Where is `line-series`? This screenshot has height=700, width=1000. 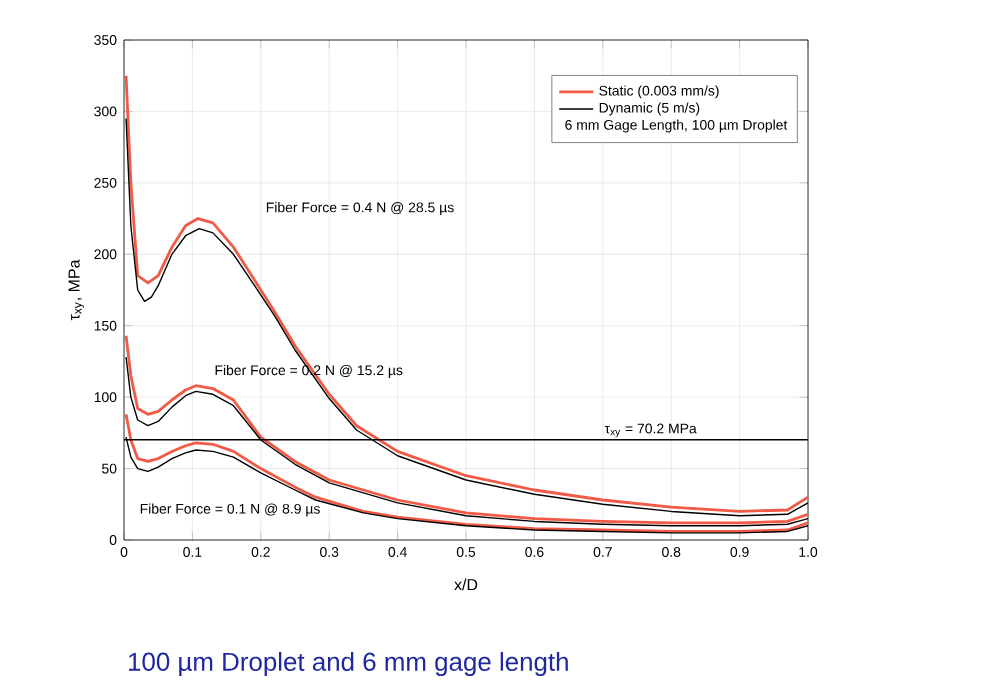
line-series is located at coordinates (466, 472).